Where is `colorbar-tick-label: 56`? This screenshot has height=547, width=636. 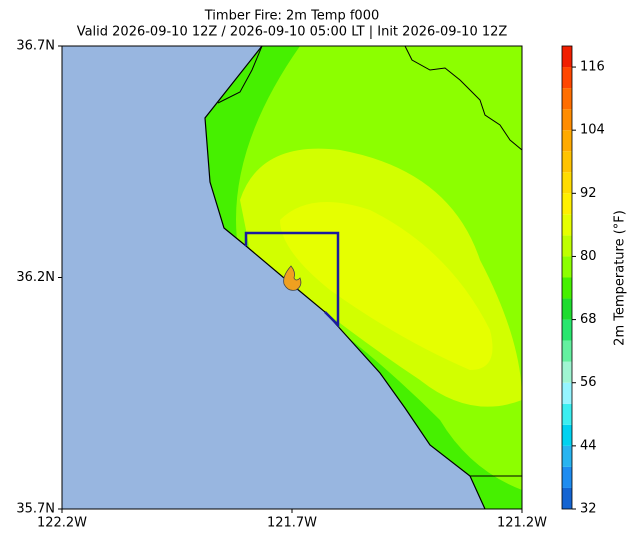 colorbar-tick-label: 56 is located at coordinates (588, 382).